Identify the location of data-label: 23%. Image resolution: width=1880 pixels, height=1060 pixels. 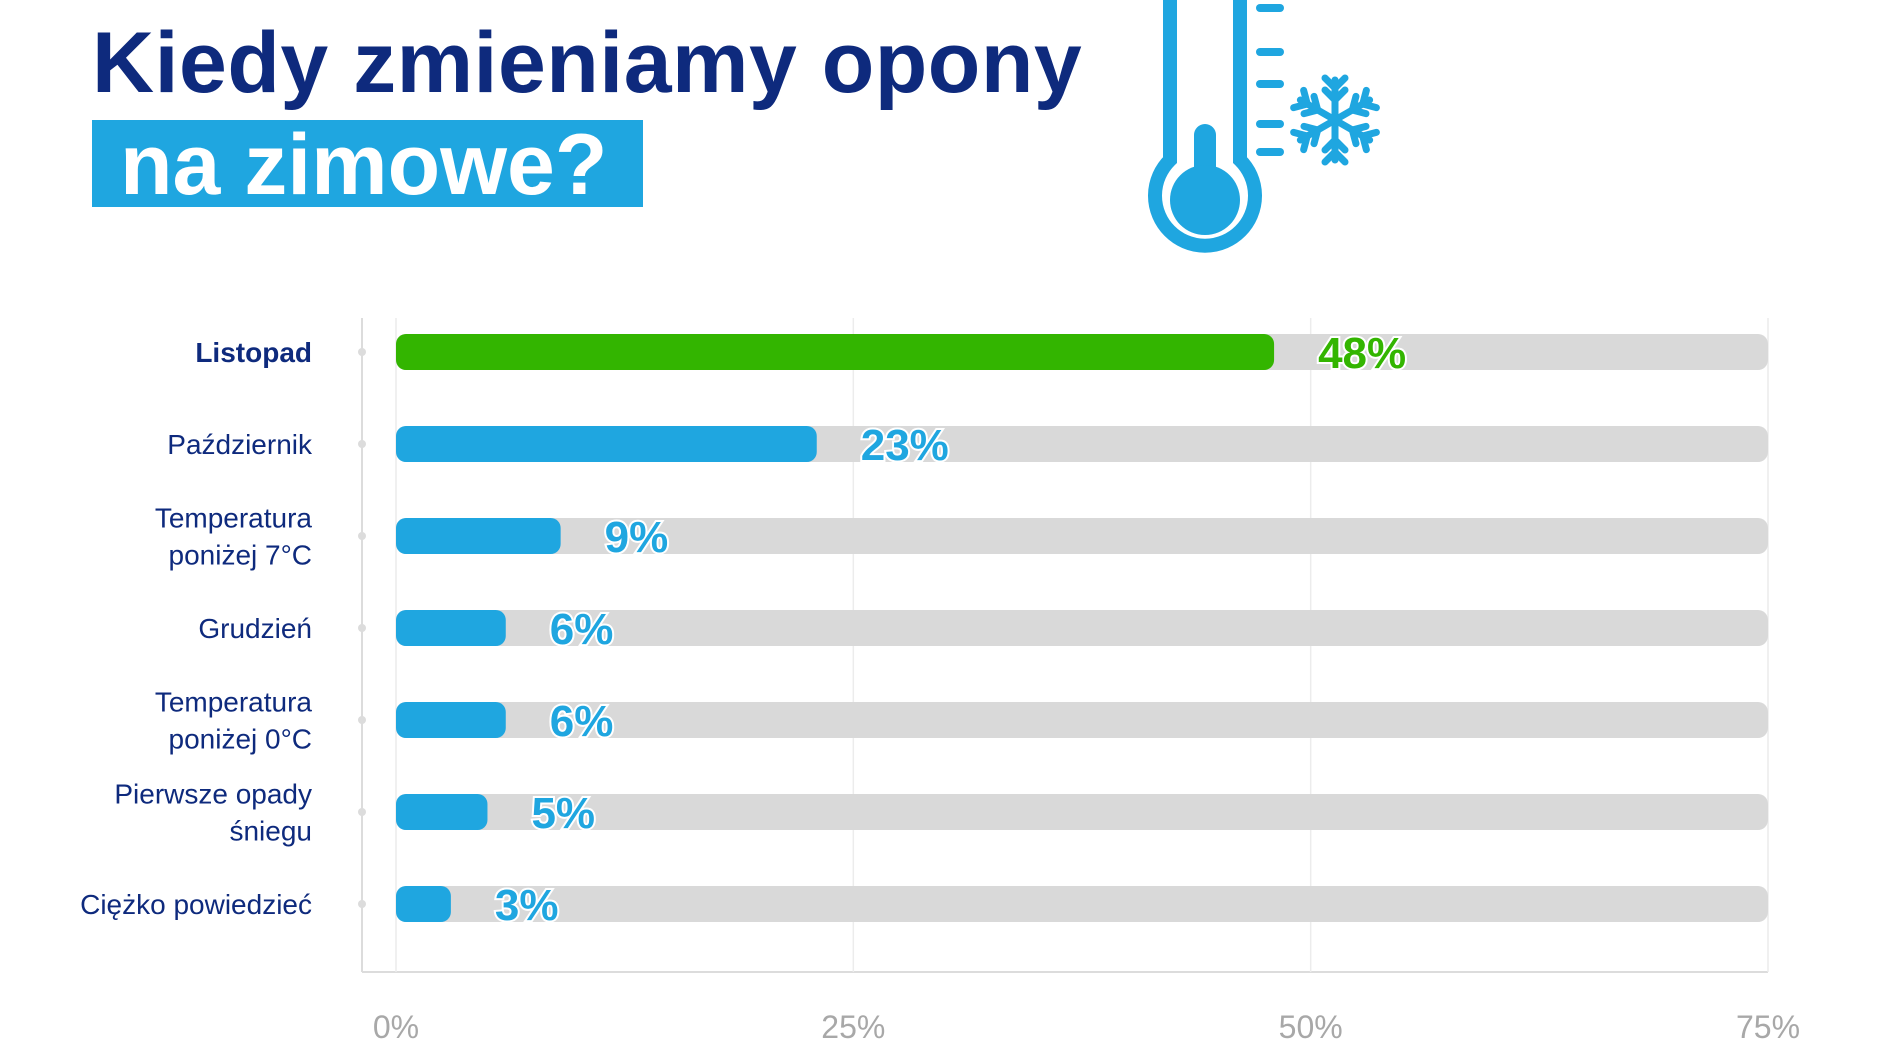
(905, 445).